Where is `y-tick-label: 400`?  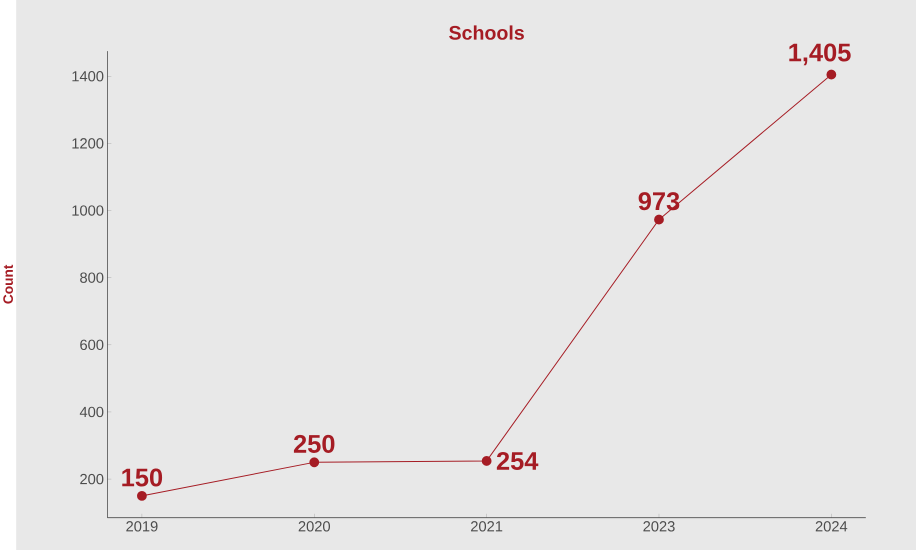
y-tick-label: 400 is located at coordinates (92, 412).